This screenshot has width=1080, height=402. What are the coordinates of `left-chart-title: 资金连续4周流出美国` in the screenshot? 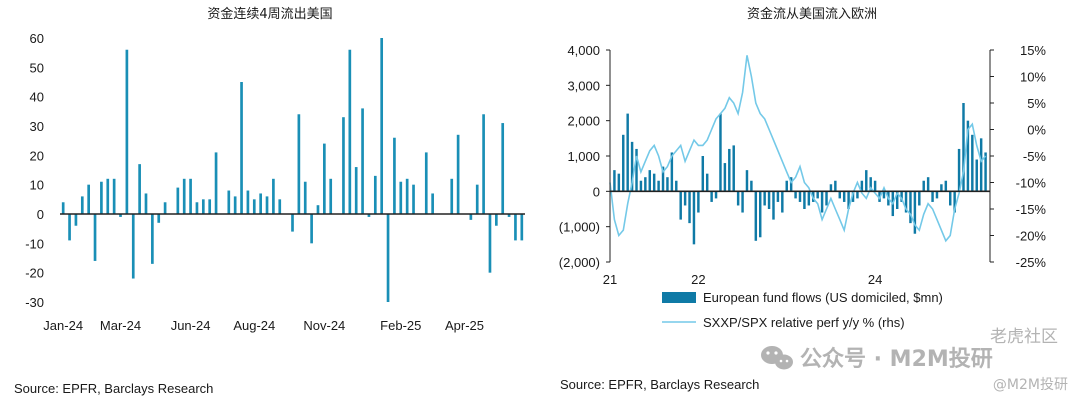 It's located at (269, 14).